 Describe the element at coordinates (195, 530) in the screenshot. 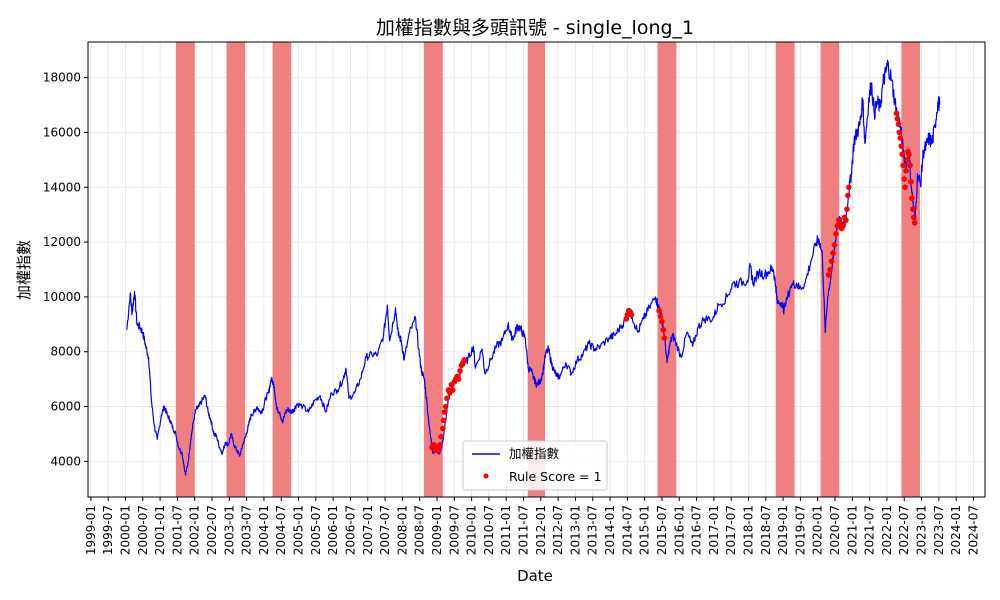

I see `x-tick-label: 2002-01` at that location.